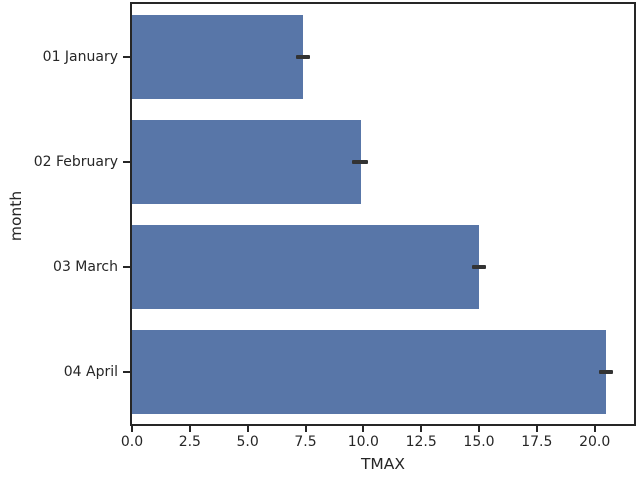 The image size is (640, 480). I want to click on x-tick-label: 15.0, so click(479, 442).